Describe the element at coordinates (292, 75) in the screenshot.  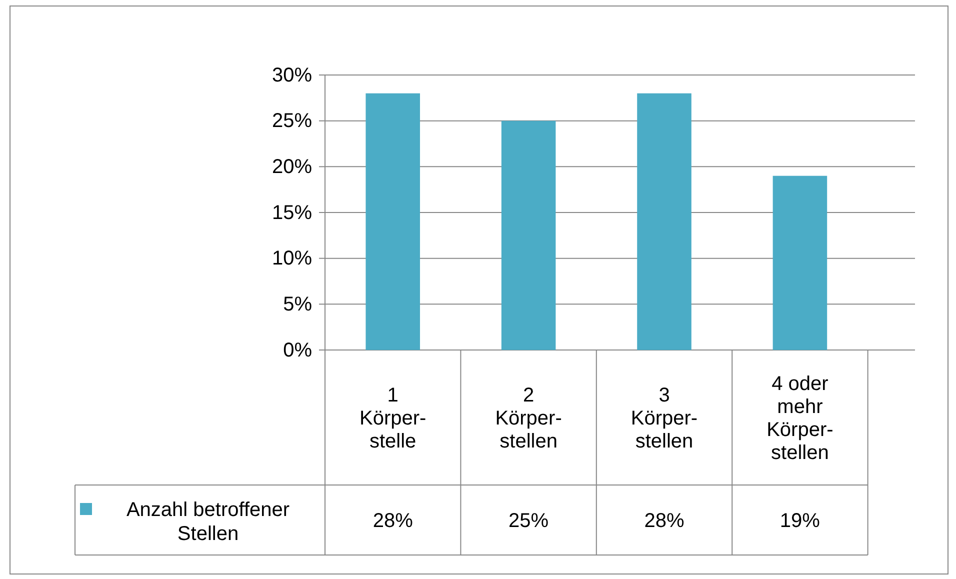
I see `y-tick-label: 30%` at that location.